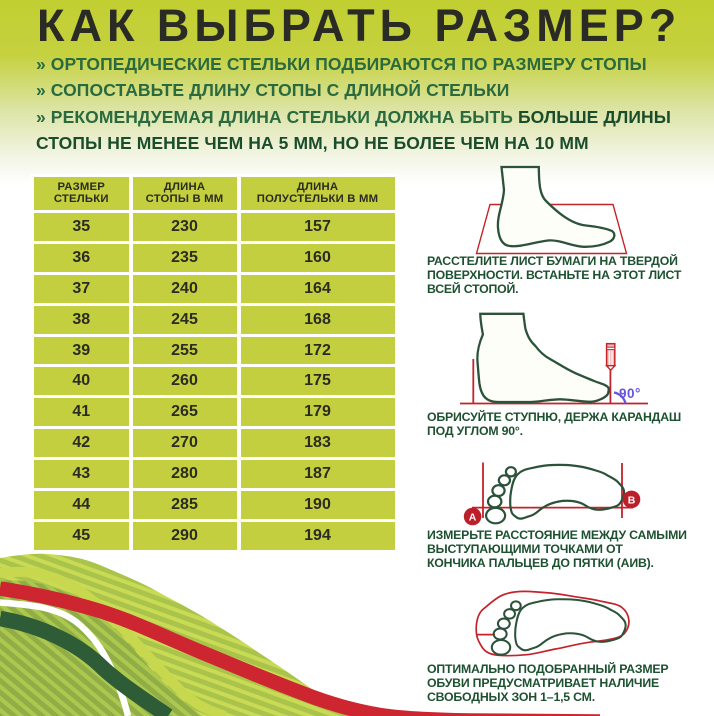 This screenshot has height=716, width=714. What do you see at coordinates (473, 517) in the screenshot?
I see `svg-text: А` at bounding box center [473, 517].